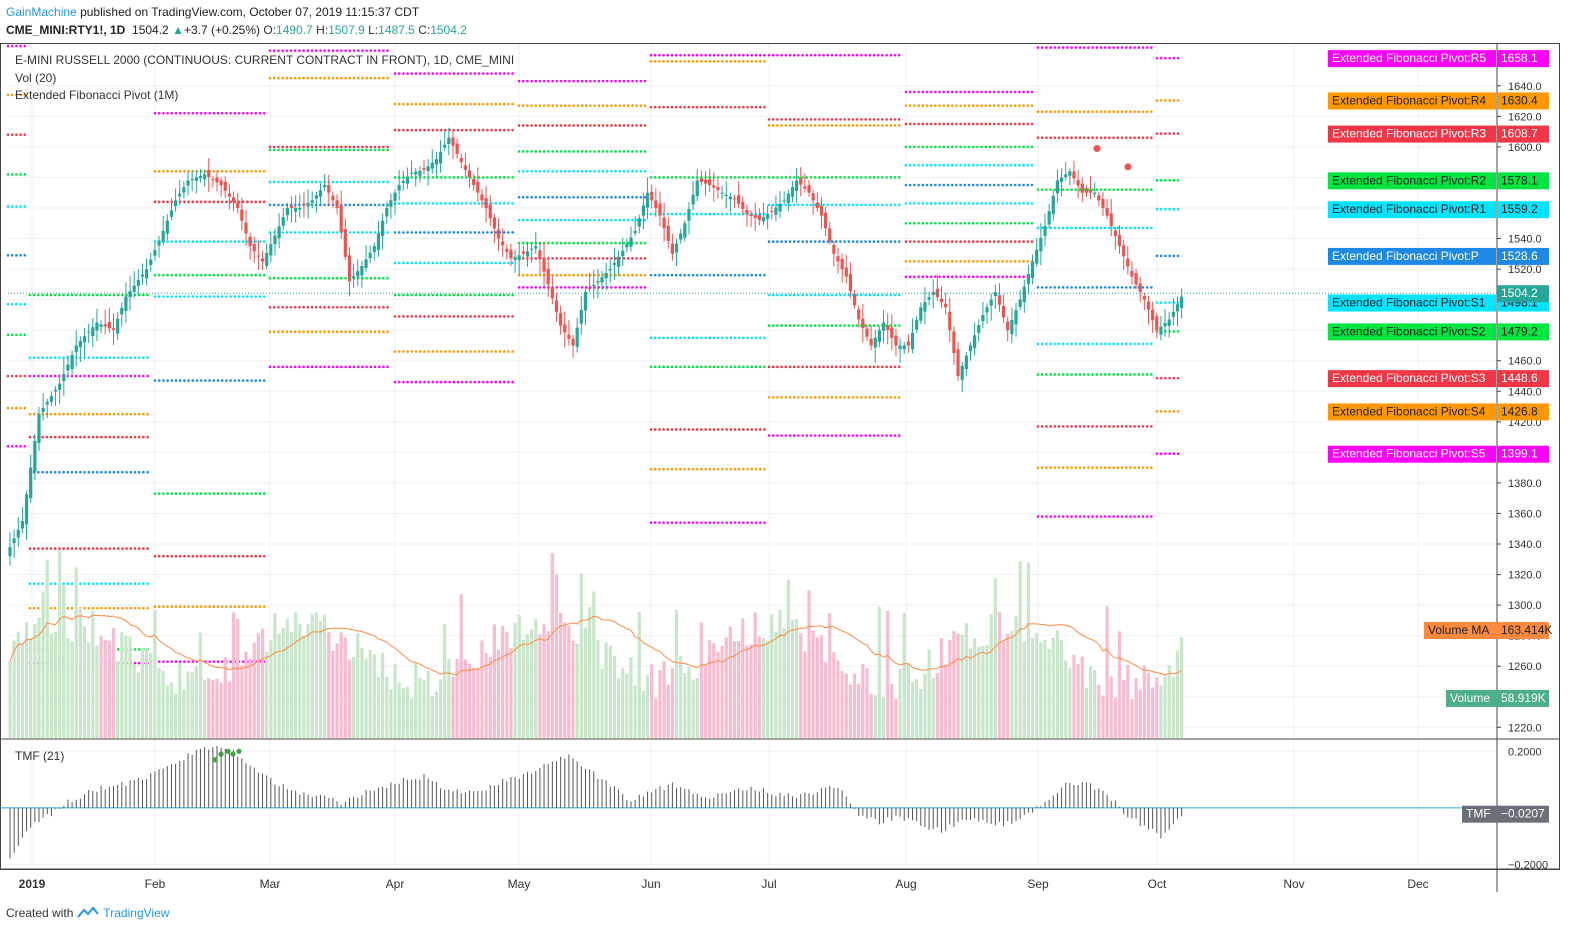 The height and width of the screenshot is (939, 1580). I want to click on x-tick-label: Feb, so click(155, 884).